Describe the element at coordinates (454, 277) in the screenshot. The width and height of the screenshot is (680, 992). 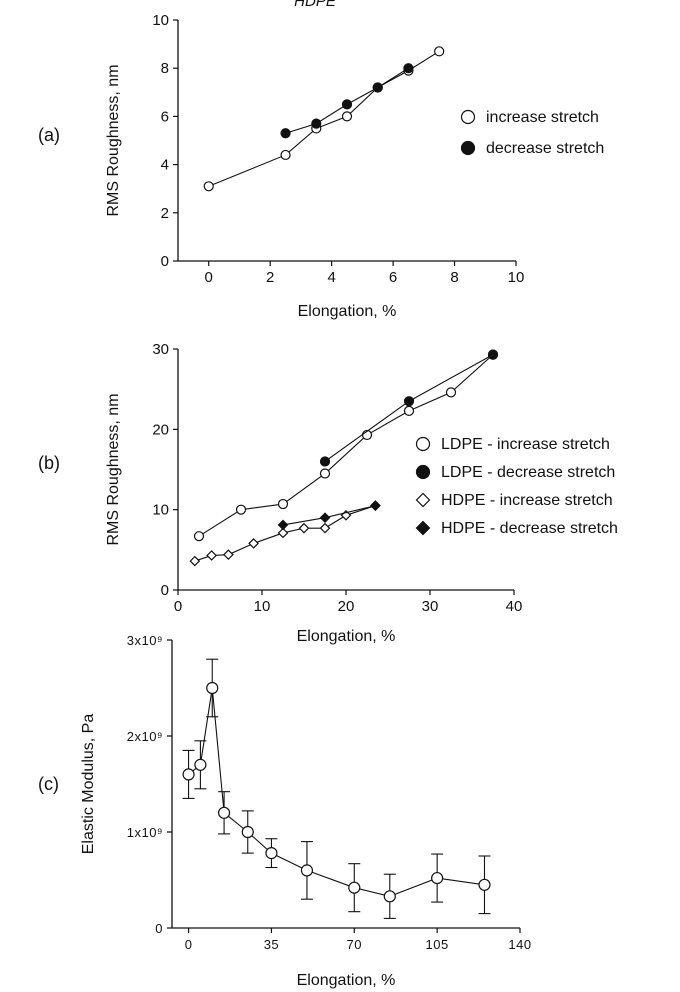
I see `x-tick-label: 8` at that location.